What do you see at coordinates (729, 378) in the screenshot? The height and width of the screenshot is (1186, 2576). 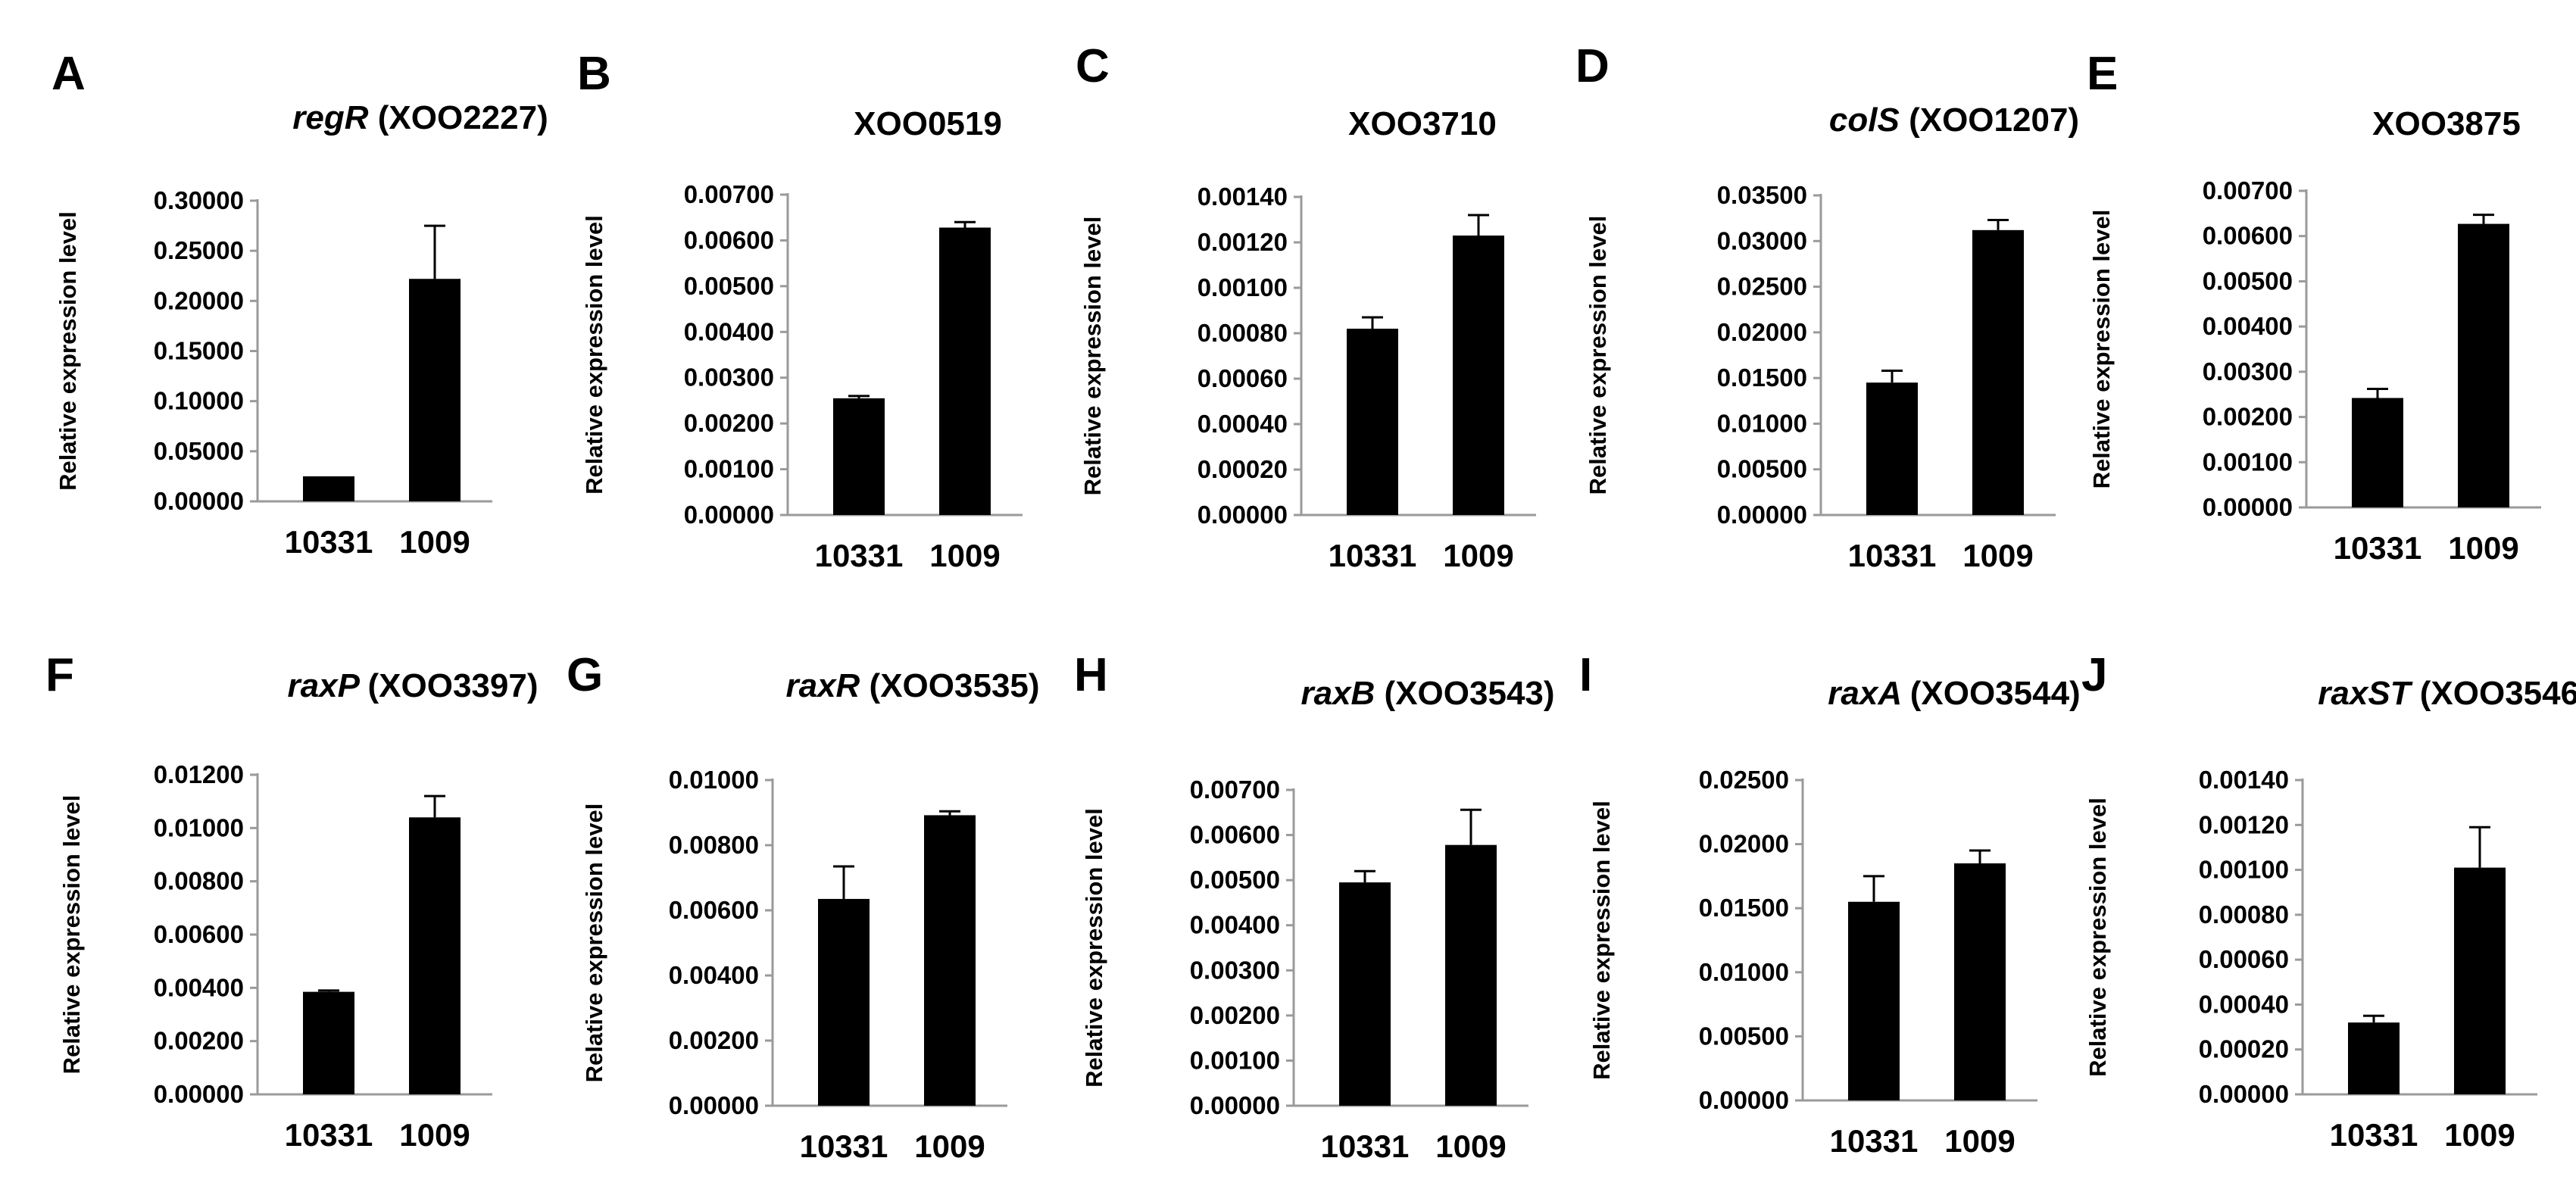 I see `y-tick-label-b: 0.00300` at bounding box center [729, 378].